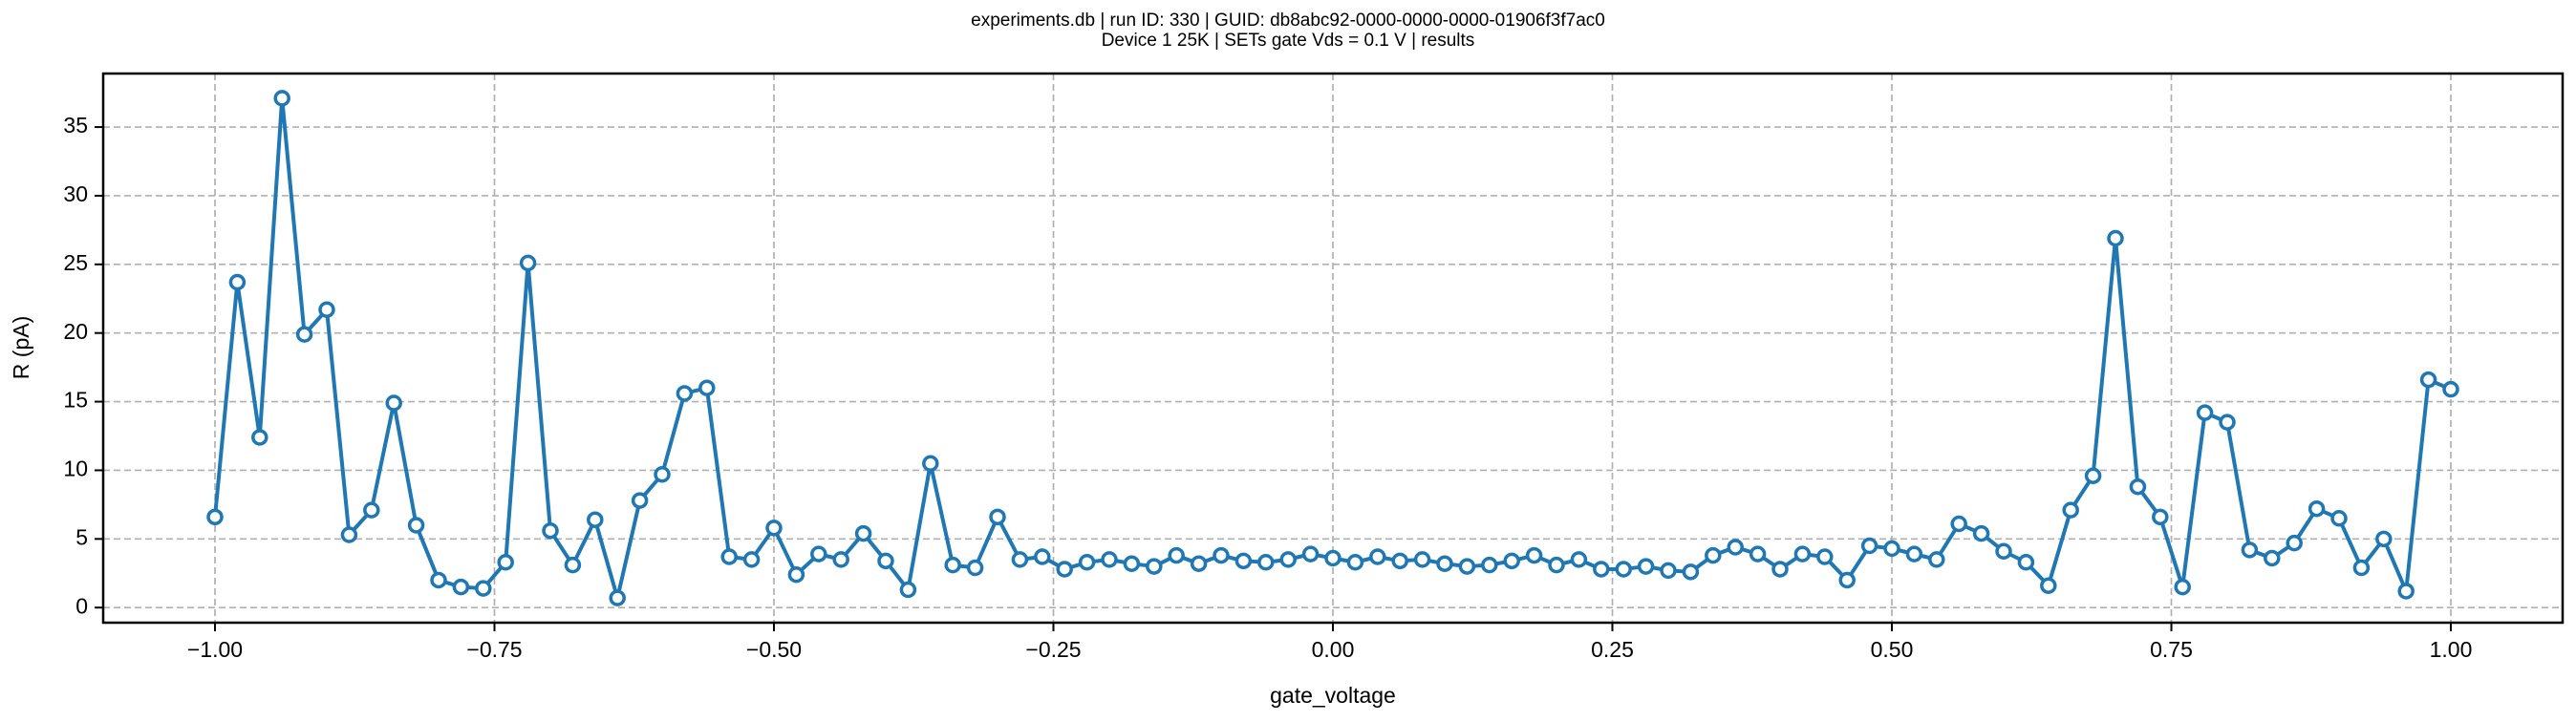  What do you see at coordinates (81, 605) in the screenshot?
I see `y-tick-label: 0` at bounding box center [81, 605].